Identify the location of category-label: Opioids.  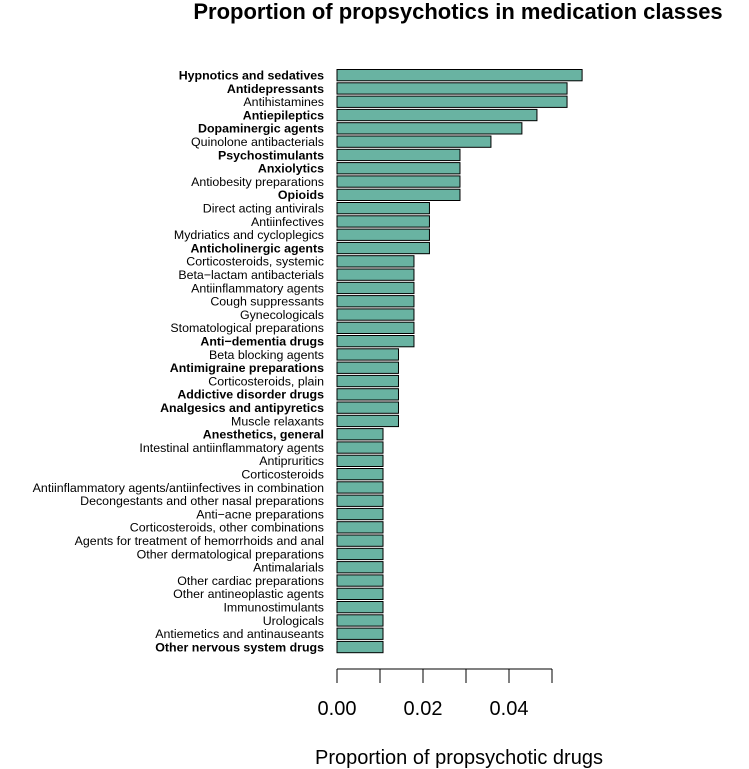
(301, 195).